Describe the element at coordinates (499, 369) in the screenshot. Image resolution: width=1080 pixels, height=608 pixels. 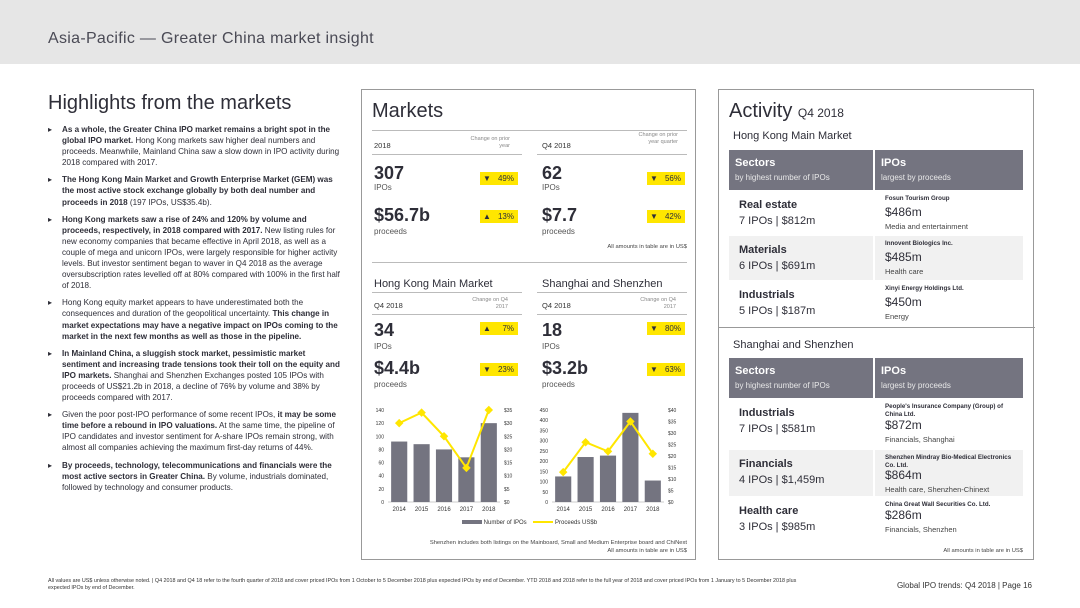
I see `change-badge-down: ▼ 23%` at that location.